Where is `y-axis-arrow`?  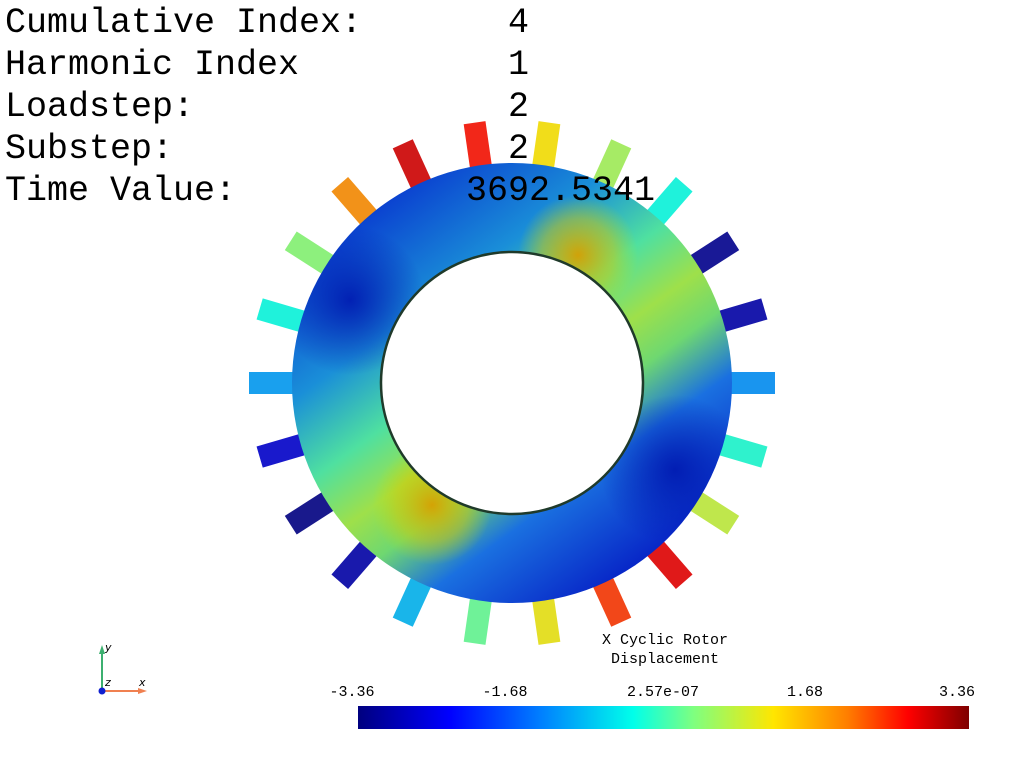
y-axis-arrow is located at coordinates (102, 649).